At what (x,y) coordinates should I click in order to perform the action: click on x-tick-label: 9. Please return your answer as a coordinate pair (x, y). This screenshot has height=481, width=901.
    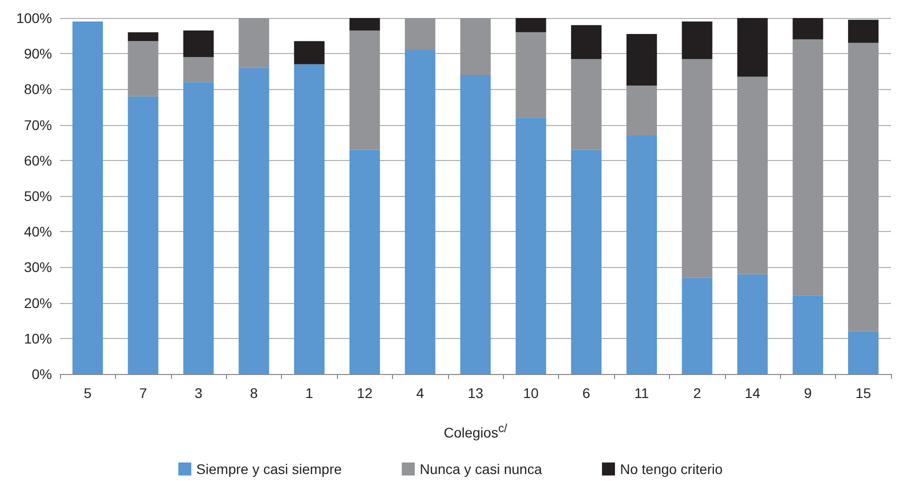
    Looking at the image, I should click on (808, 393).